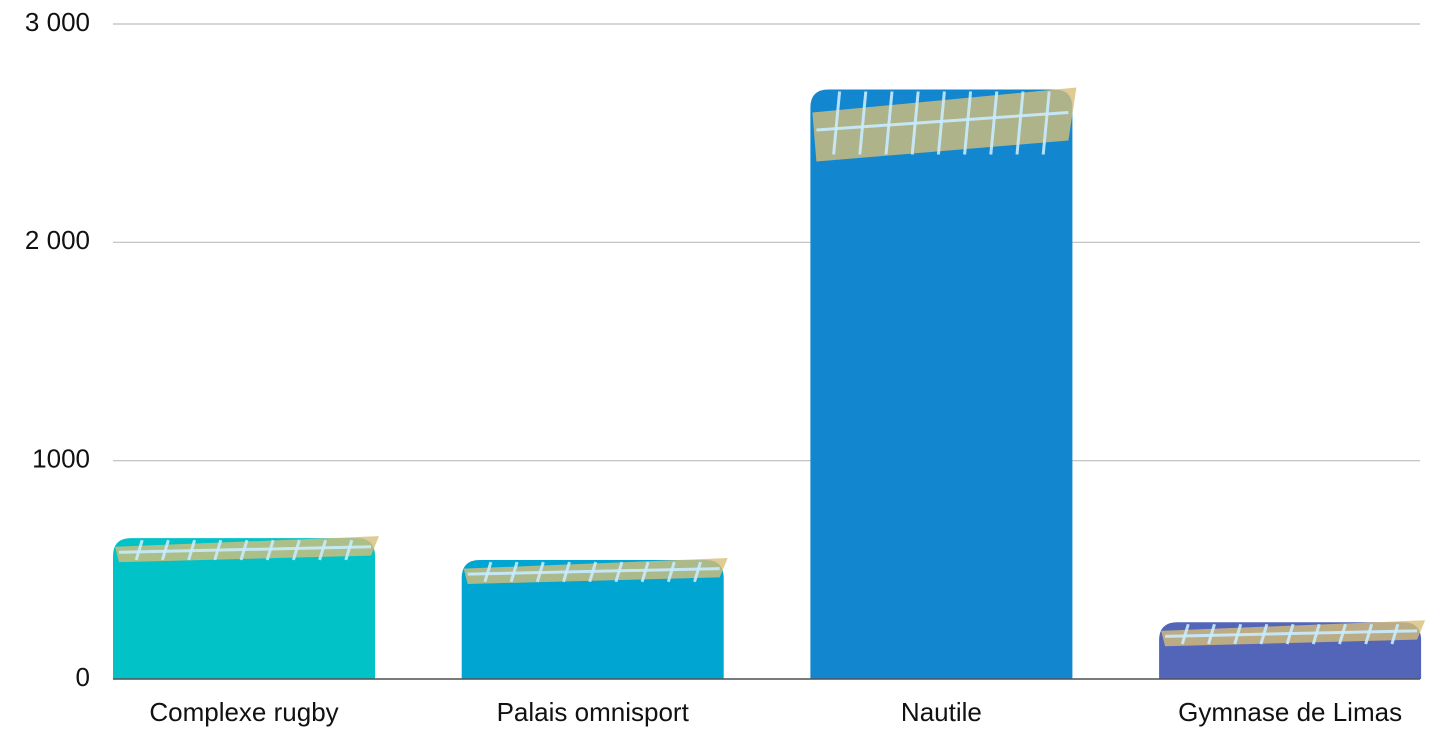  Describe the element at coordinates (57, 22) in the screenshot. I see `y-tick-label: 3 000` at that location.